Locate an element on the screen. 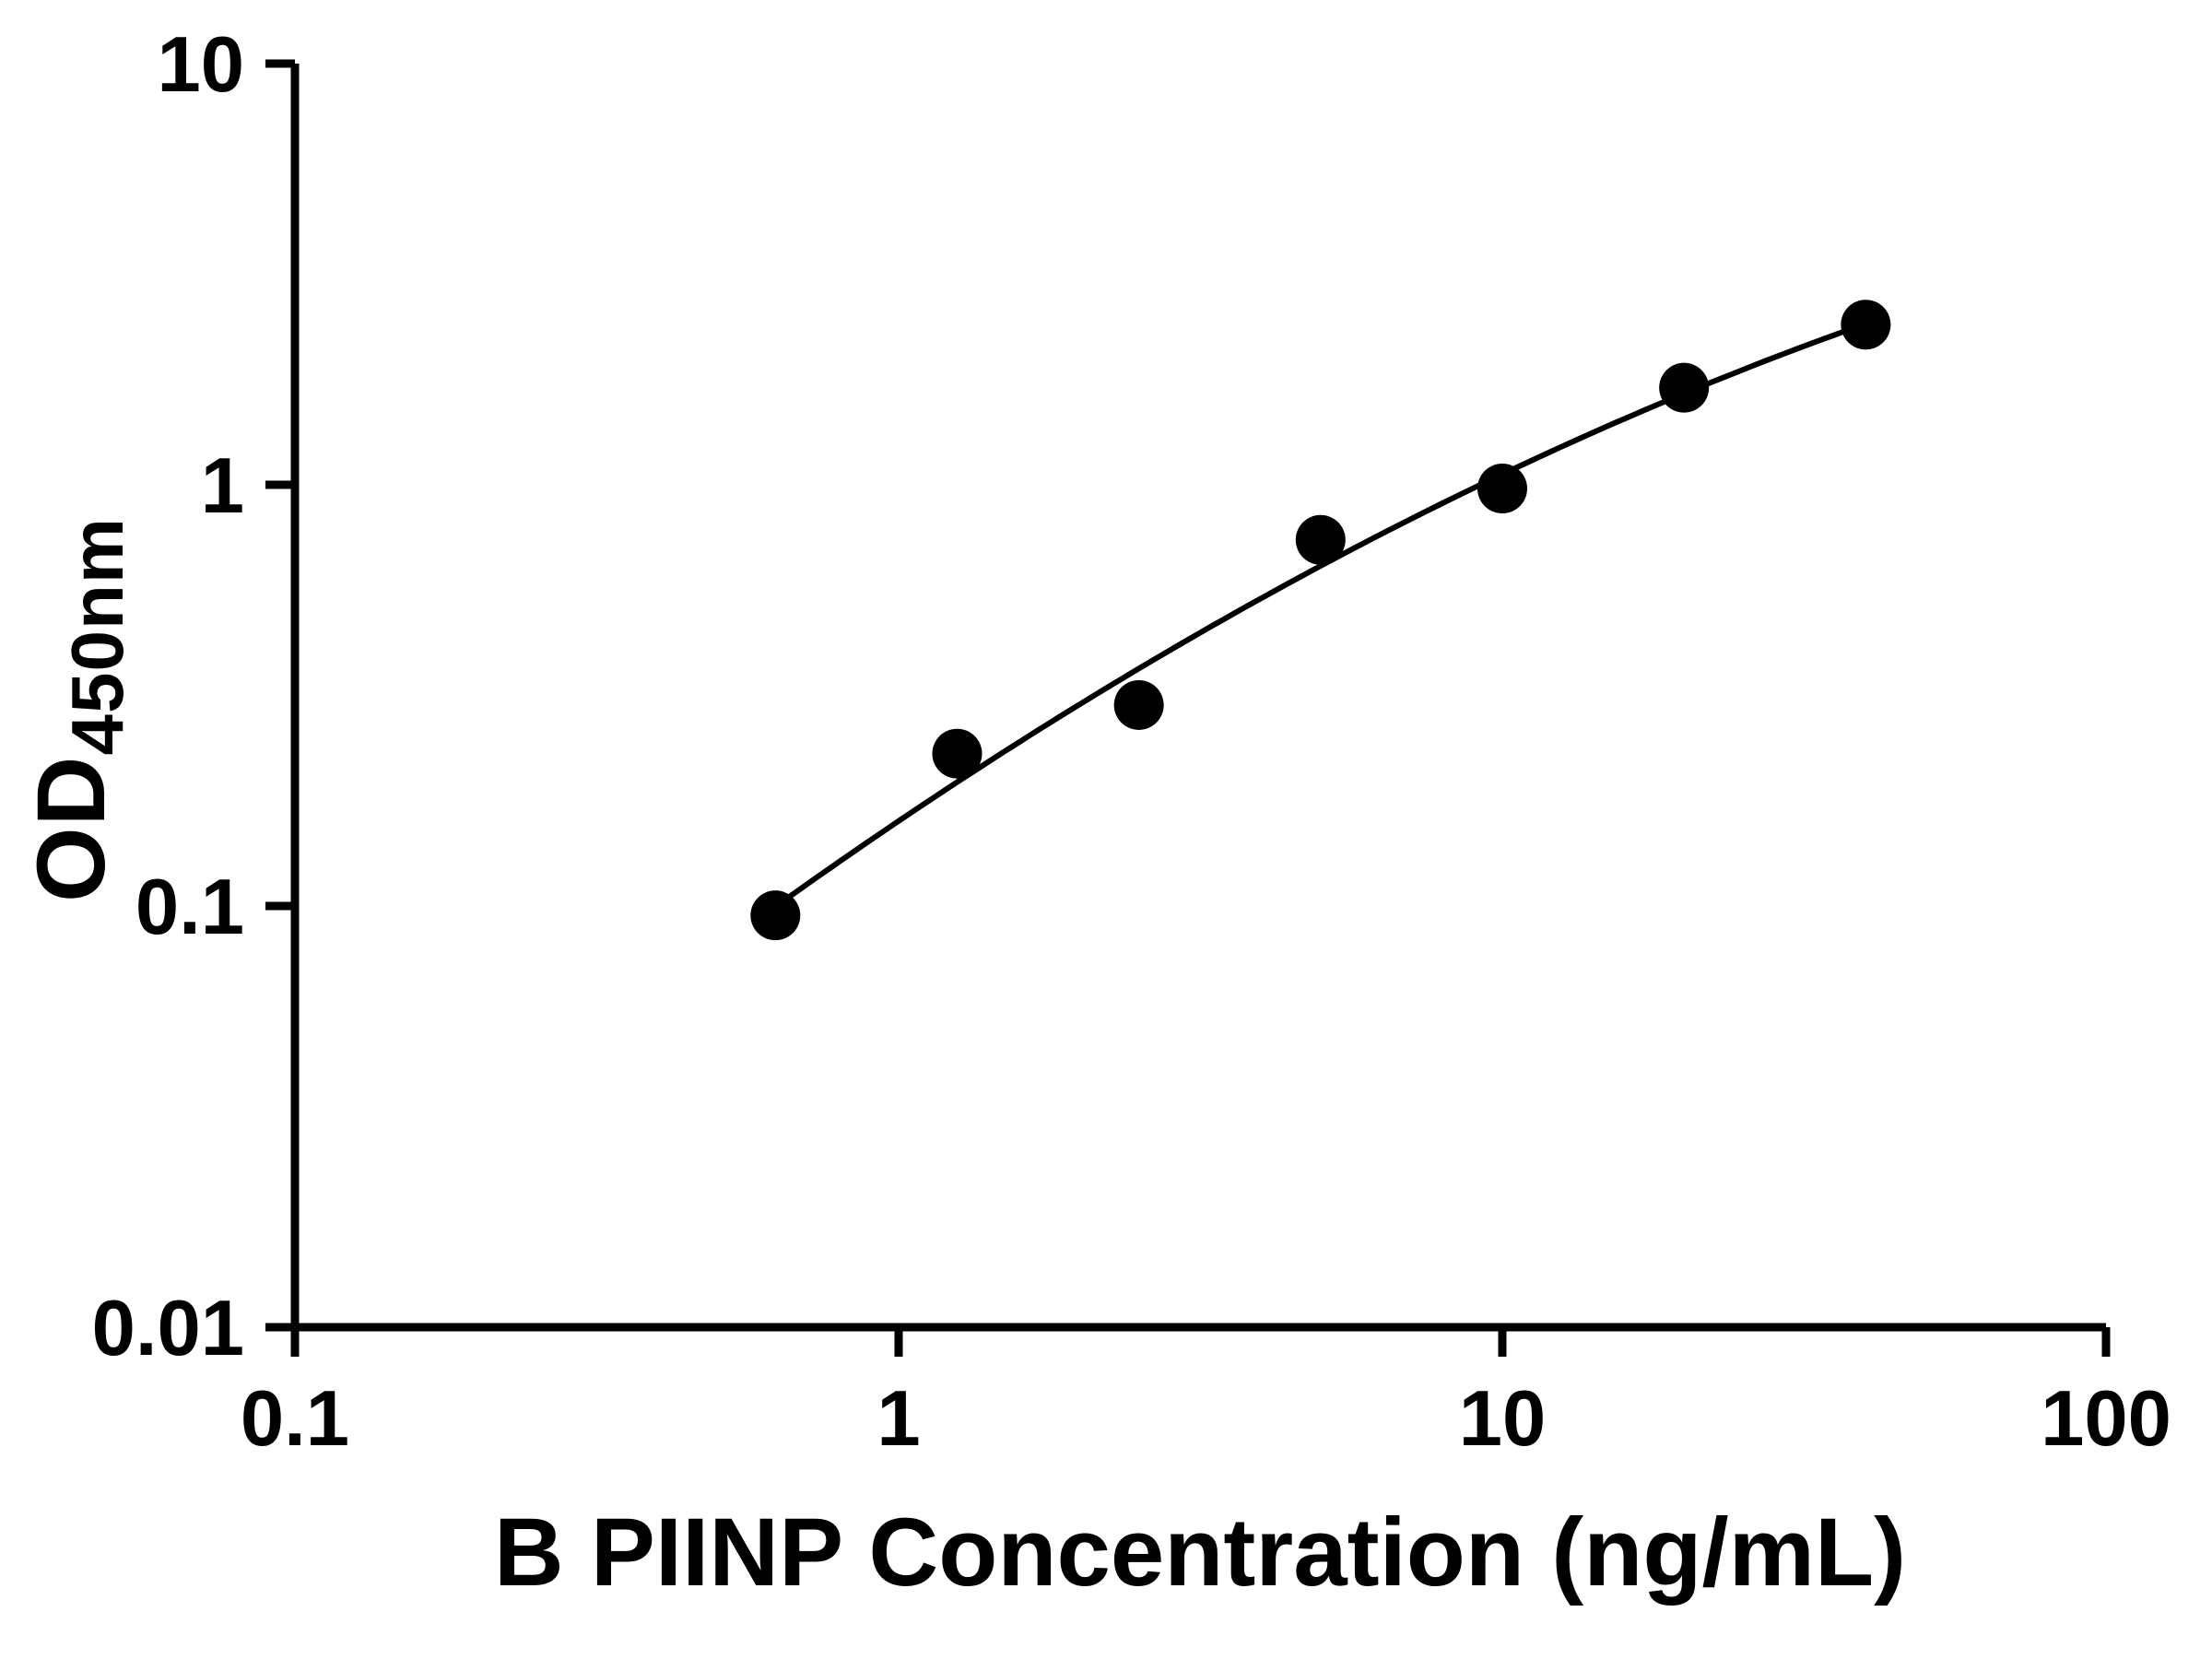 The height and width of the screenshot is (1659, 2212). x-tick-label: 10 is located at coordinates (1503, 1419).